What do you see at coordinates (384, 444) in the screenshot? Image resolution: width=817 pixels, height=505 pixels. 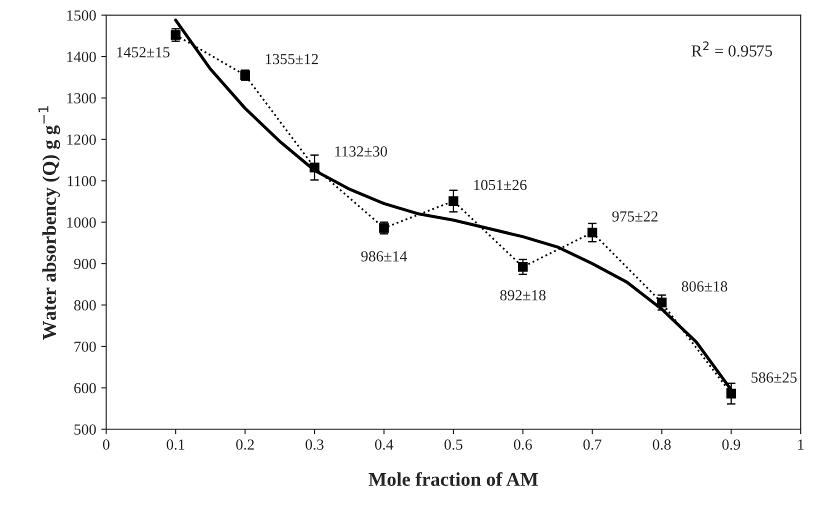 I see `x-tick-label: 0.4` at bounding box center [384, 444].